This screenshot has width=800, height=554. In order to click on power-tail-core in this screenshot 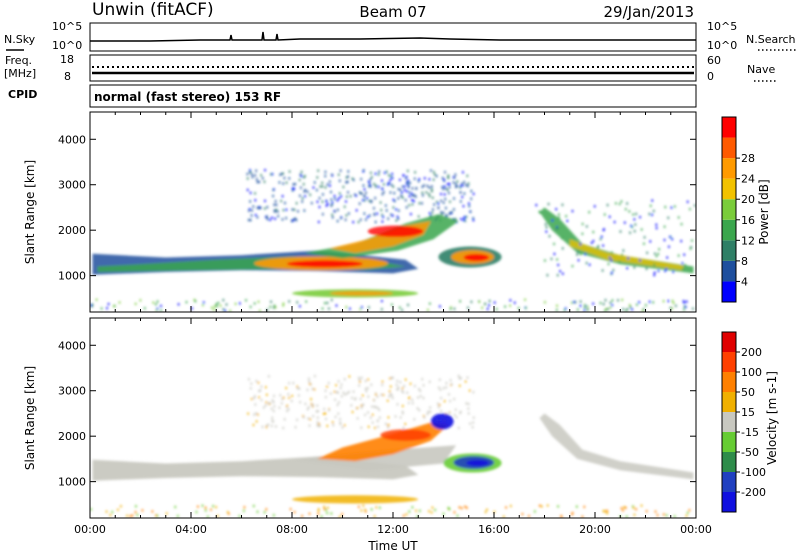, I will do `click(626, 255)`.